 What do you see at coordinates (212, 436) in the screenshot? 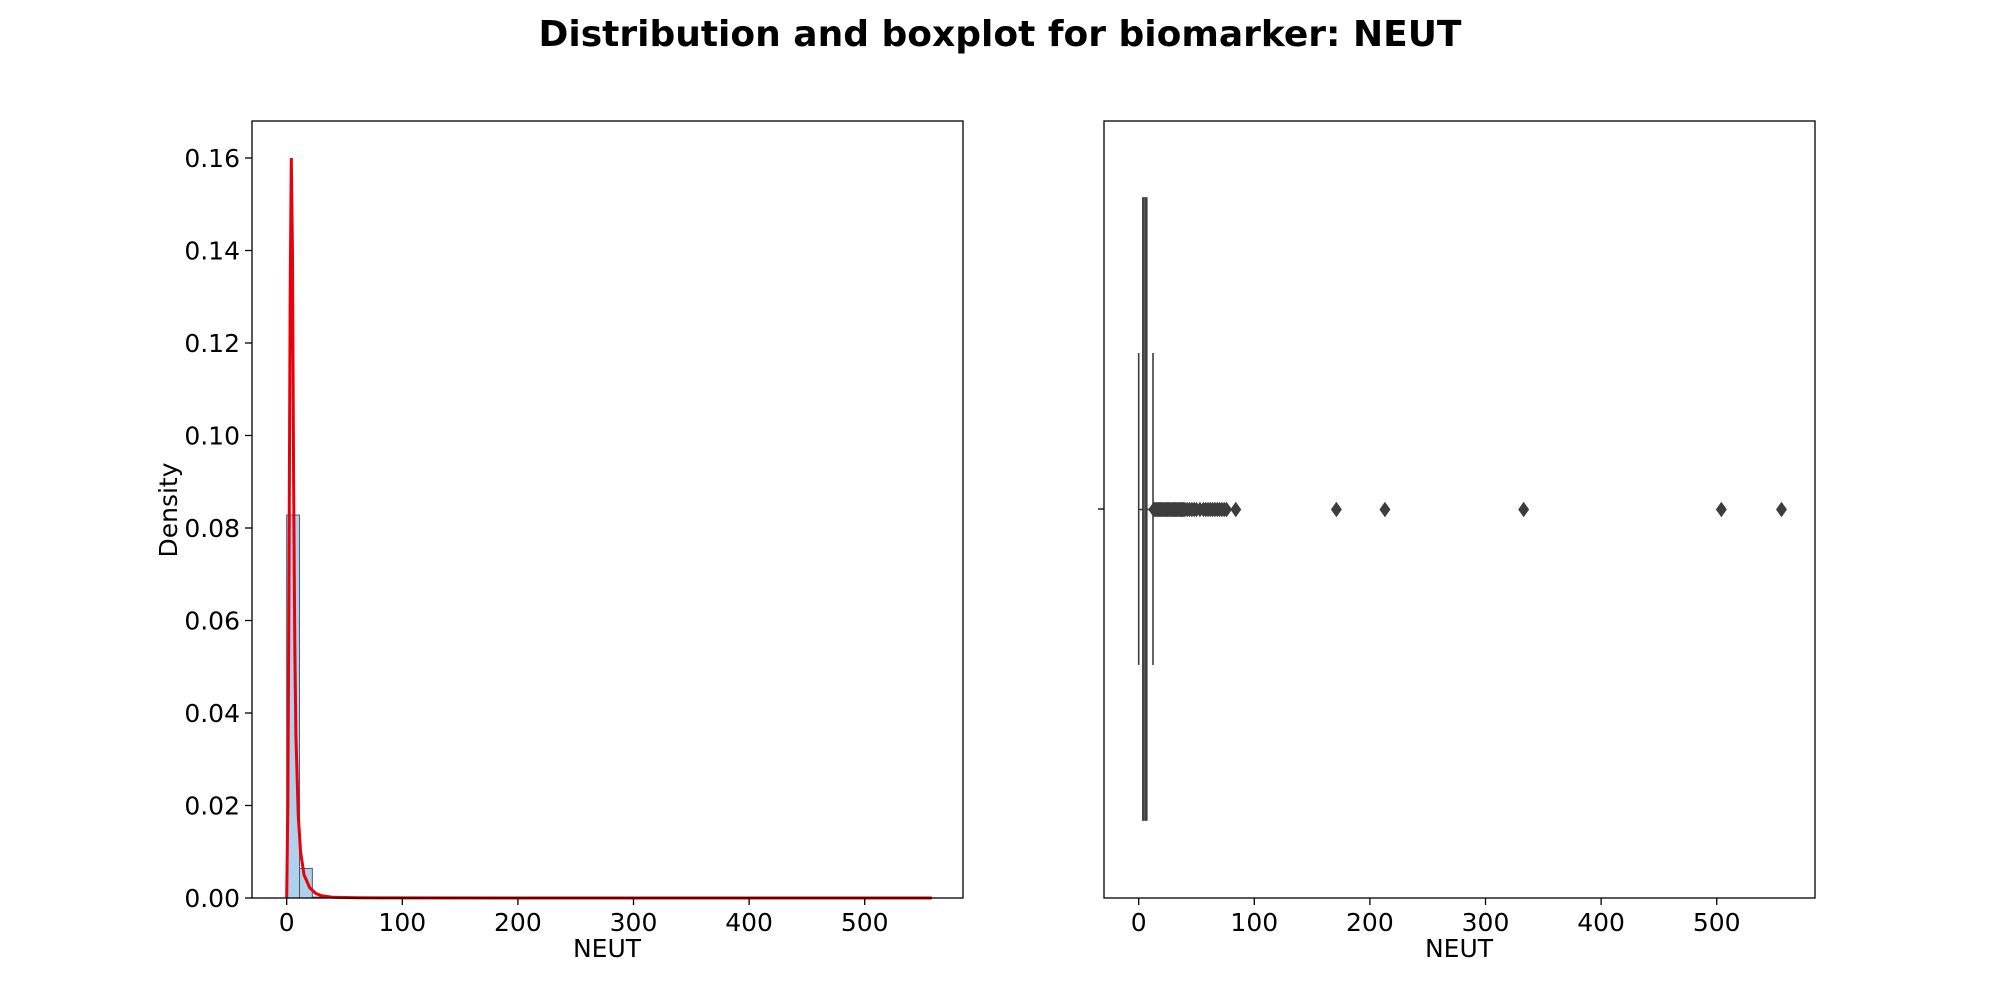
I see `histogram-y-tick-label: 0.10` at bounding box center [212, 436].